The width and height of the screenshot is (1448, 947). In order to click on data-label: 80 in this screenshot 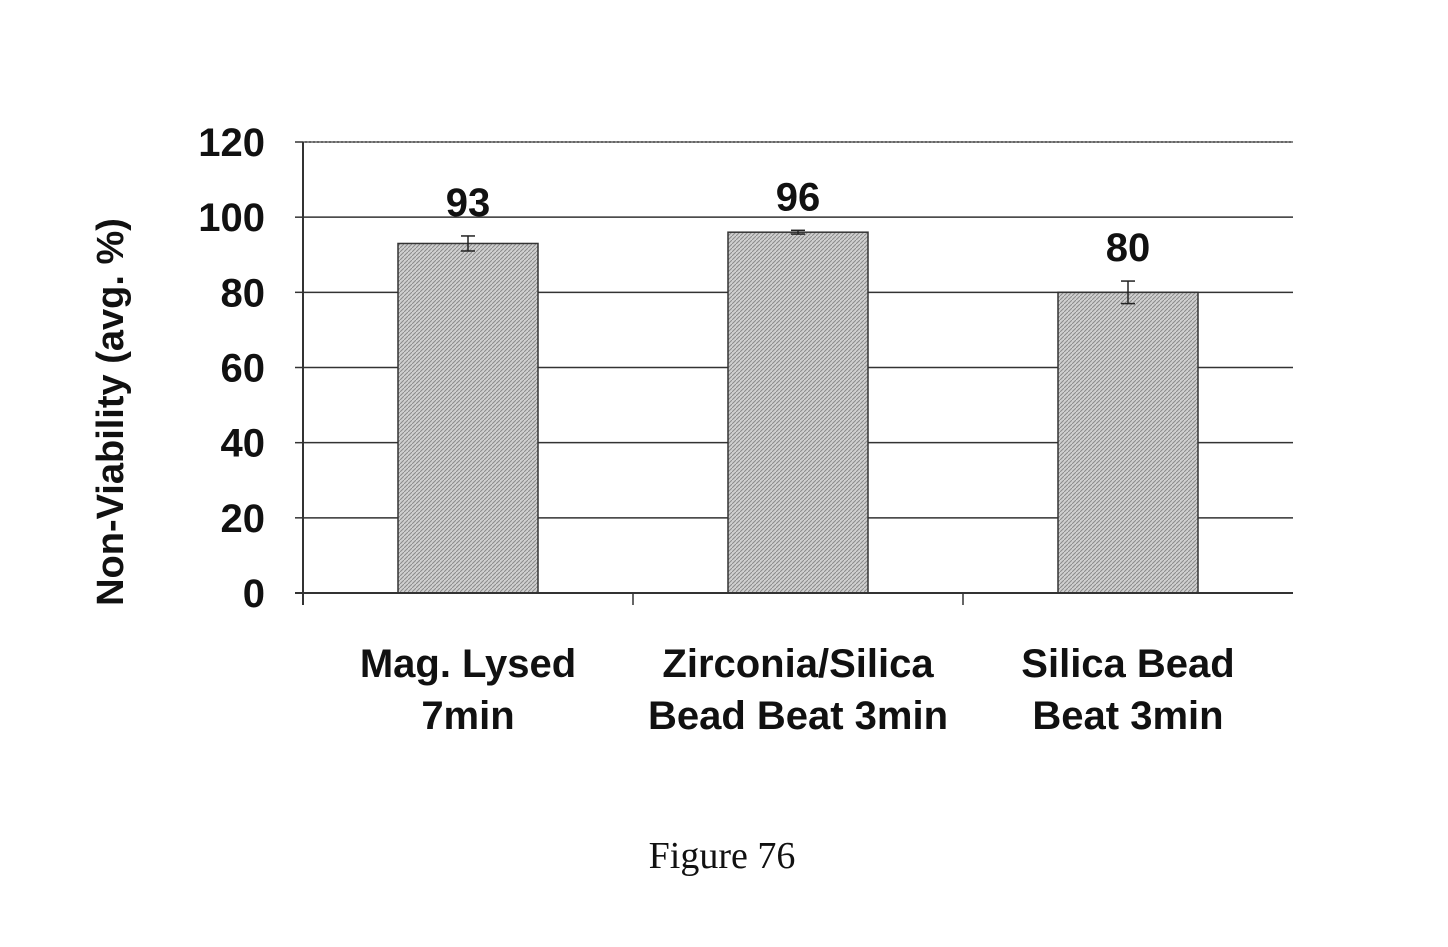, I will do `click(1128, 248)`.